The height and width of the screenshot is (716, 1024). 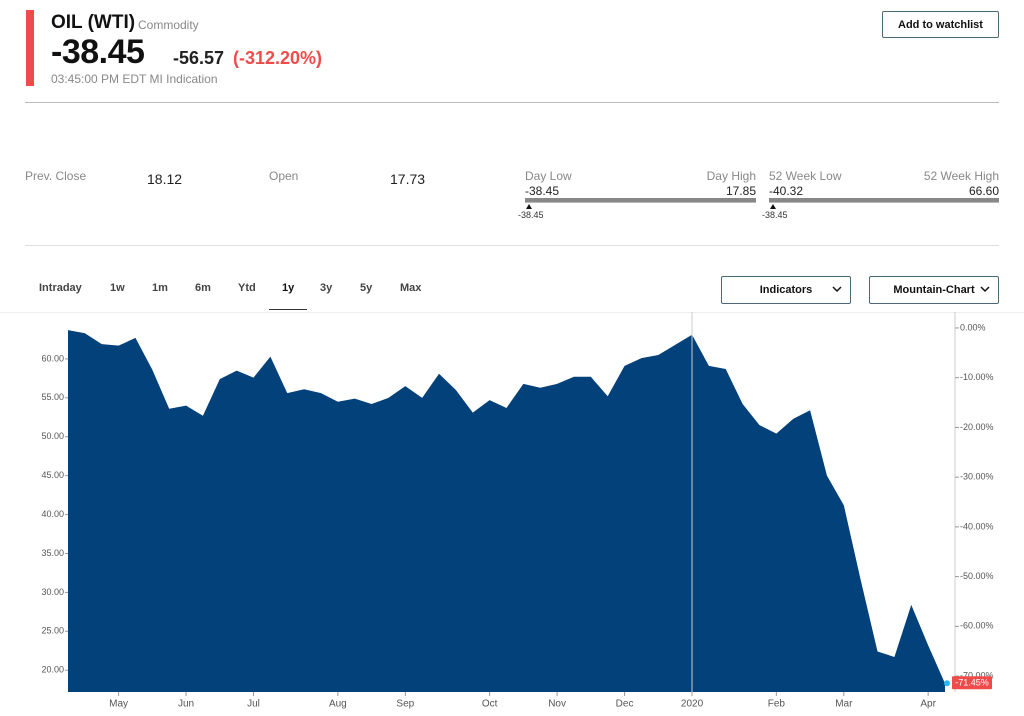 I want to click on range-label: Day High, so click(x=731, y=176).